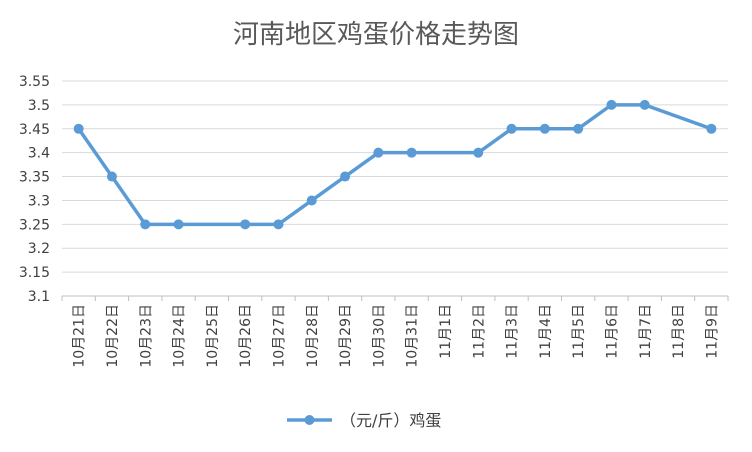  I want to click on legend-label: （元/斤）鸡蛋, so click(390, 420).